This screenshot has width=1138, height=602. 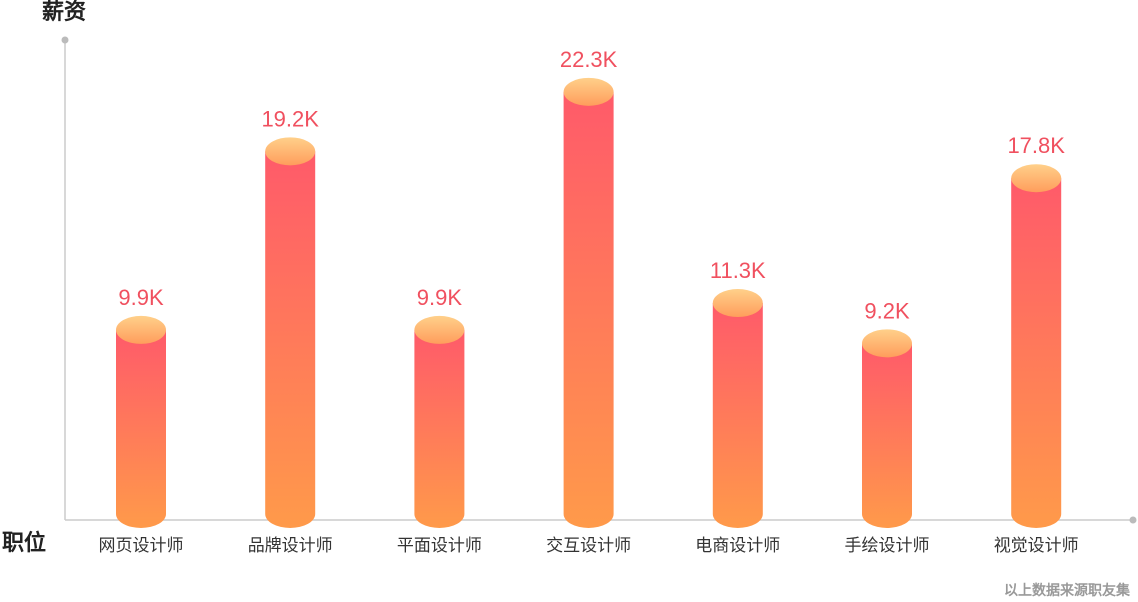 I want to click on x-tick-label: 网页设计师, so click(x=141, y=546).